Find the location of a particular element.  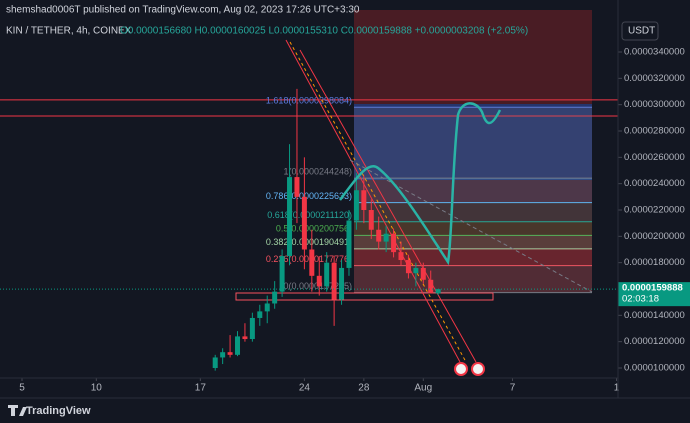

symbol: KIN / TETHER, 4h, COINEX is located at coordinates (69, 31).